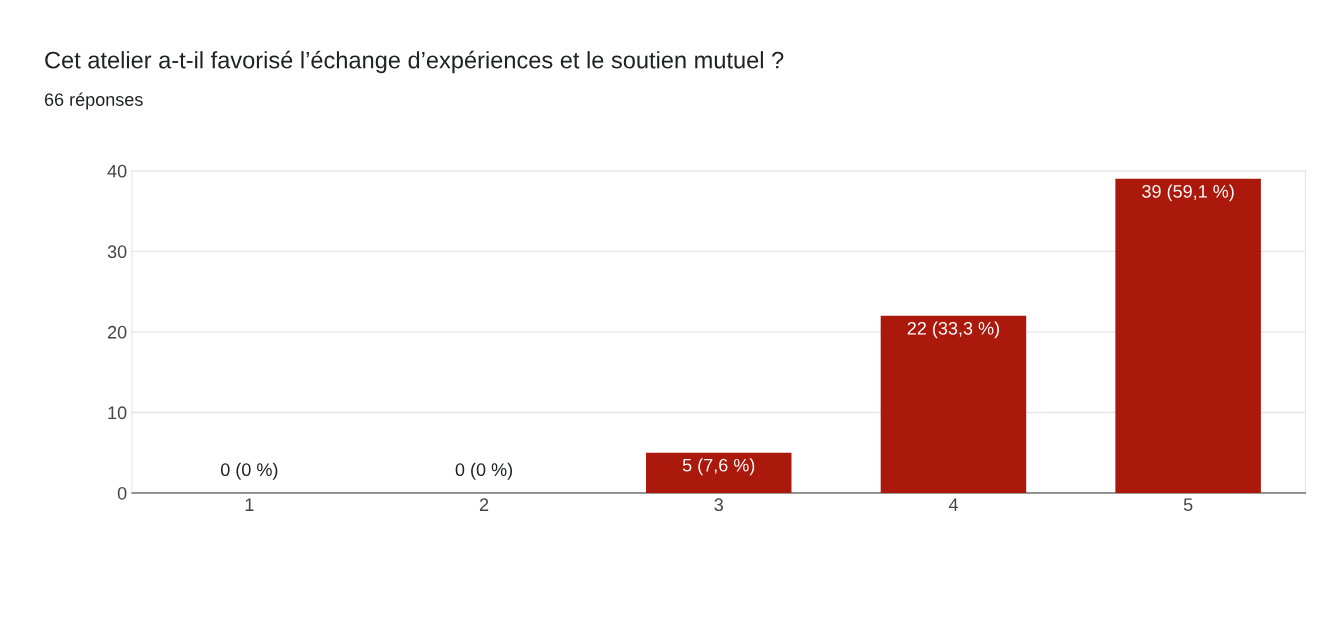  What do you see at coordinates (117, 171) in the screenshot?
I see `y-tick-label: 40` at bounding box center [117, 171].